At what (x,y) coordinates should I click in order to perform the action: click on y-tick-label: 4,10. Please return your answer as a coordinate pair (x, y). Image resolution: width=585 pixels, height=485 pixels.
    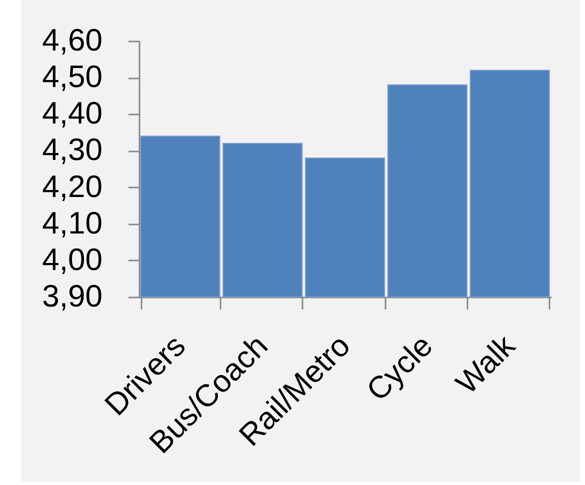
    Looking at the image, I should click on (72, 222).